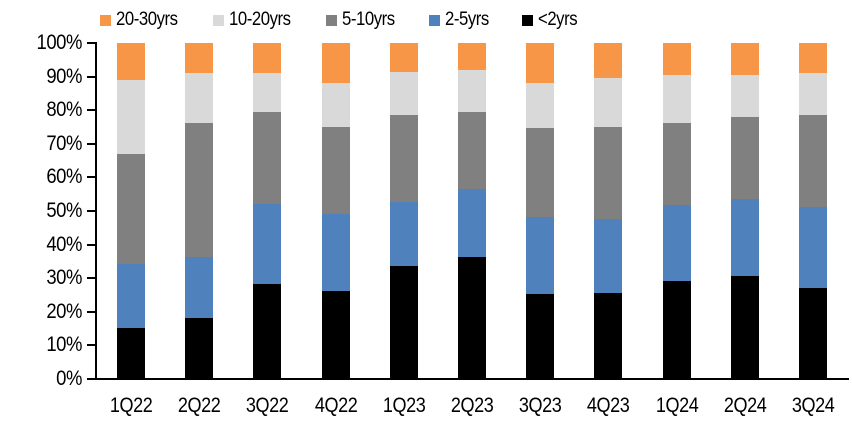 This screenshot has height=431, width=852. I want to click on y-axis-label: 80%, so click(64, 110).